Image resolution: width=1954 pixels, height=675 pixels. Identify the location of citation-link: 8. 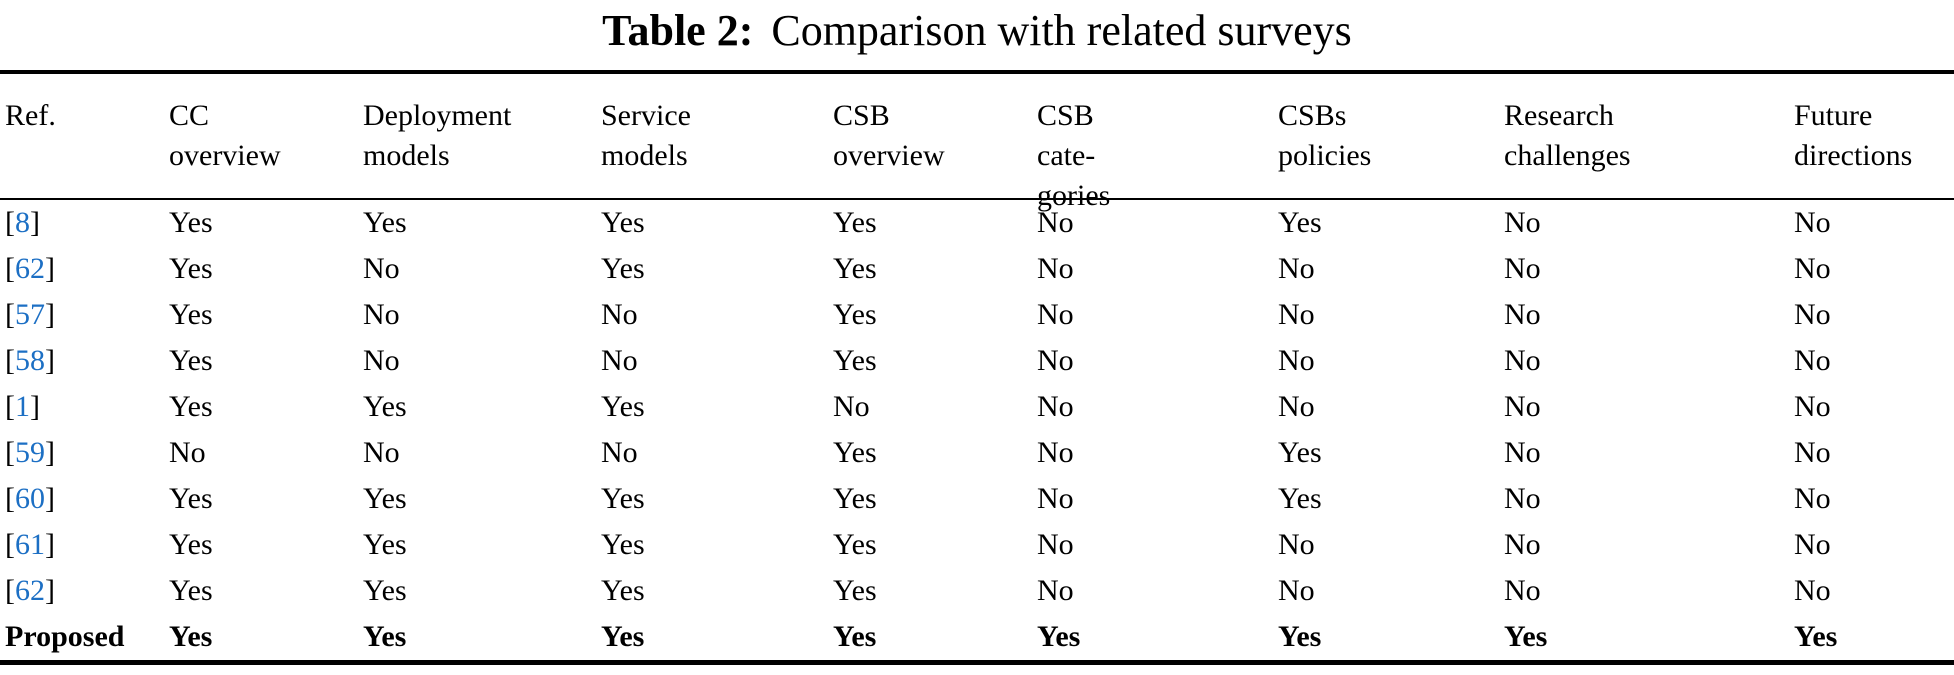
(22, 222).